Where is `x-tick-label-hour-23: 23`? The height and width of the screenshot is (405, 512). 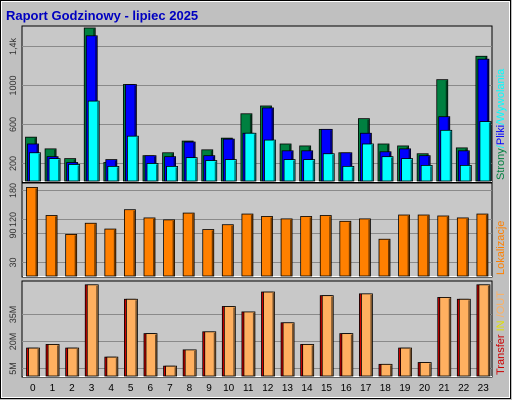
x-tick-label-hour-23: 23 is located at coordinates (484, 388).